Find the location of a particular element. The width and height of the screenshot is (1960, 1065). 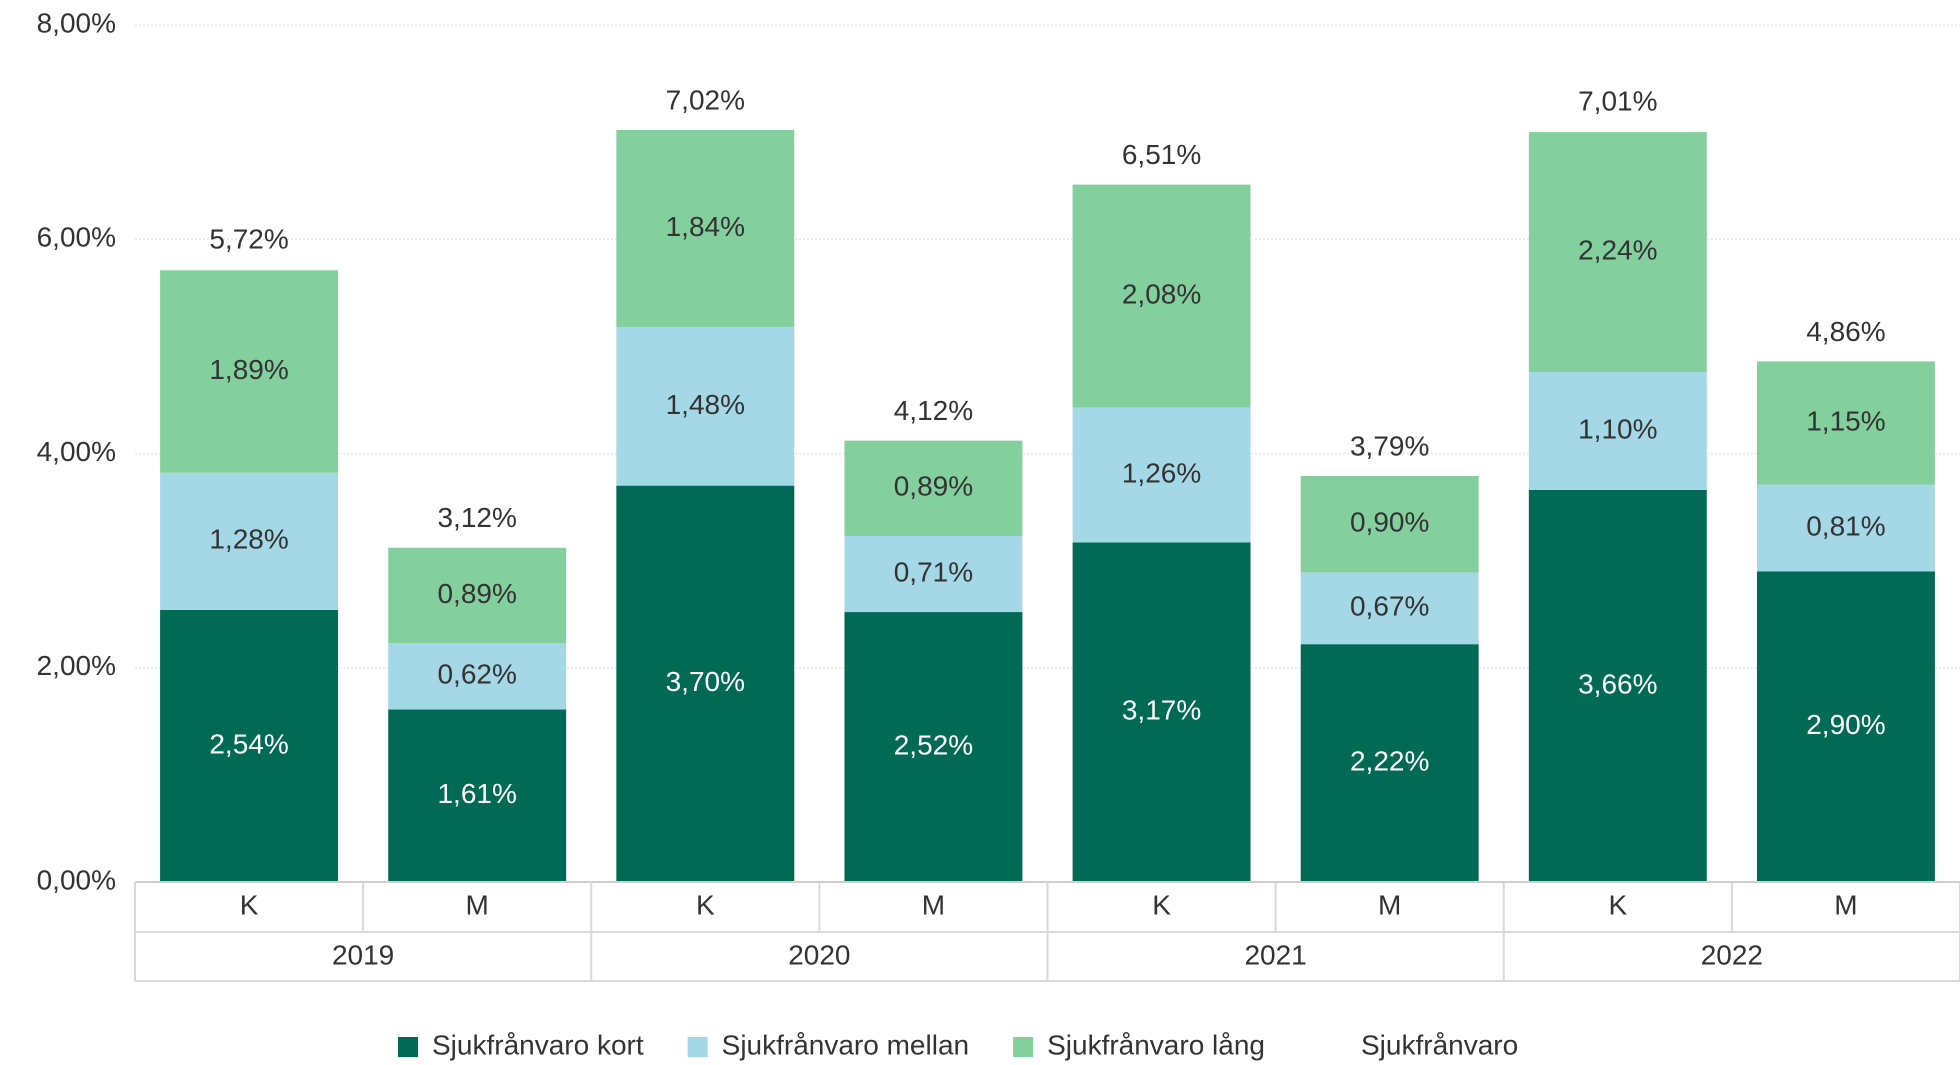

data-label: 1,28% is located at coordinates (248, 539).